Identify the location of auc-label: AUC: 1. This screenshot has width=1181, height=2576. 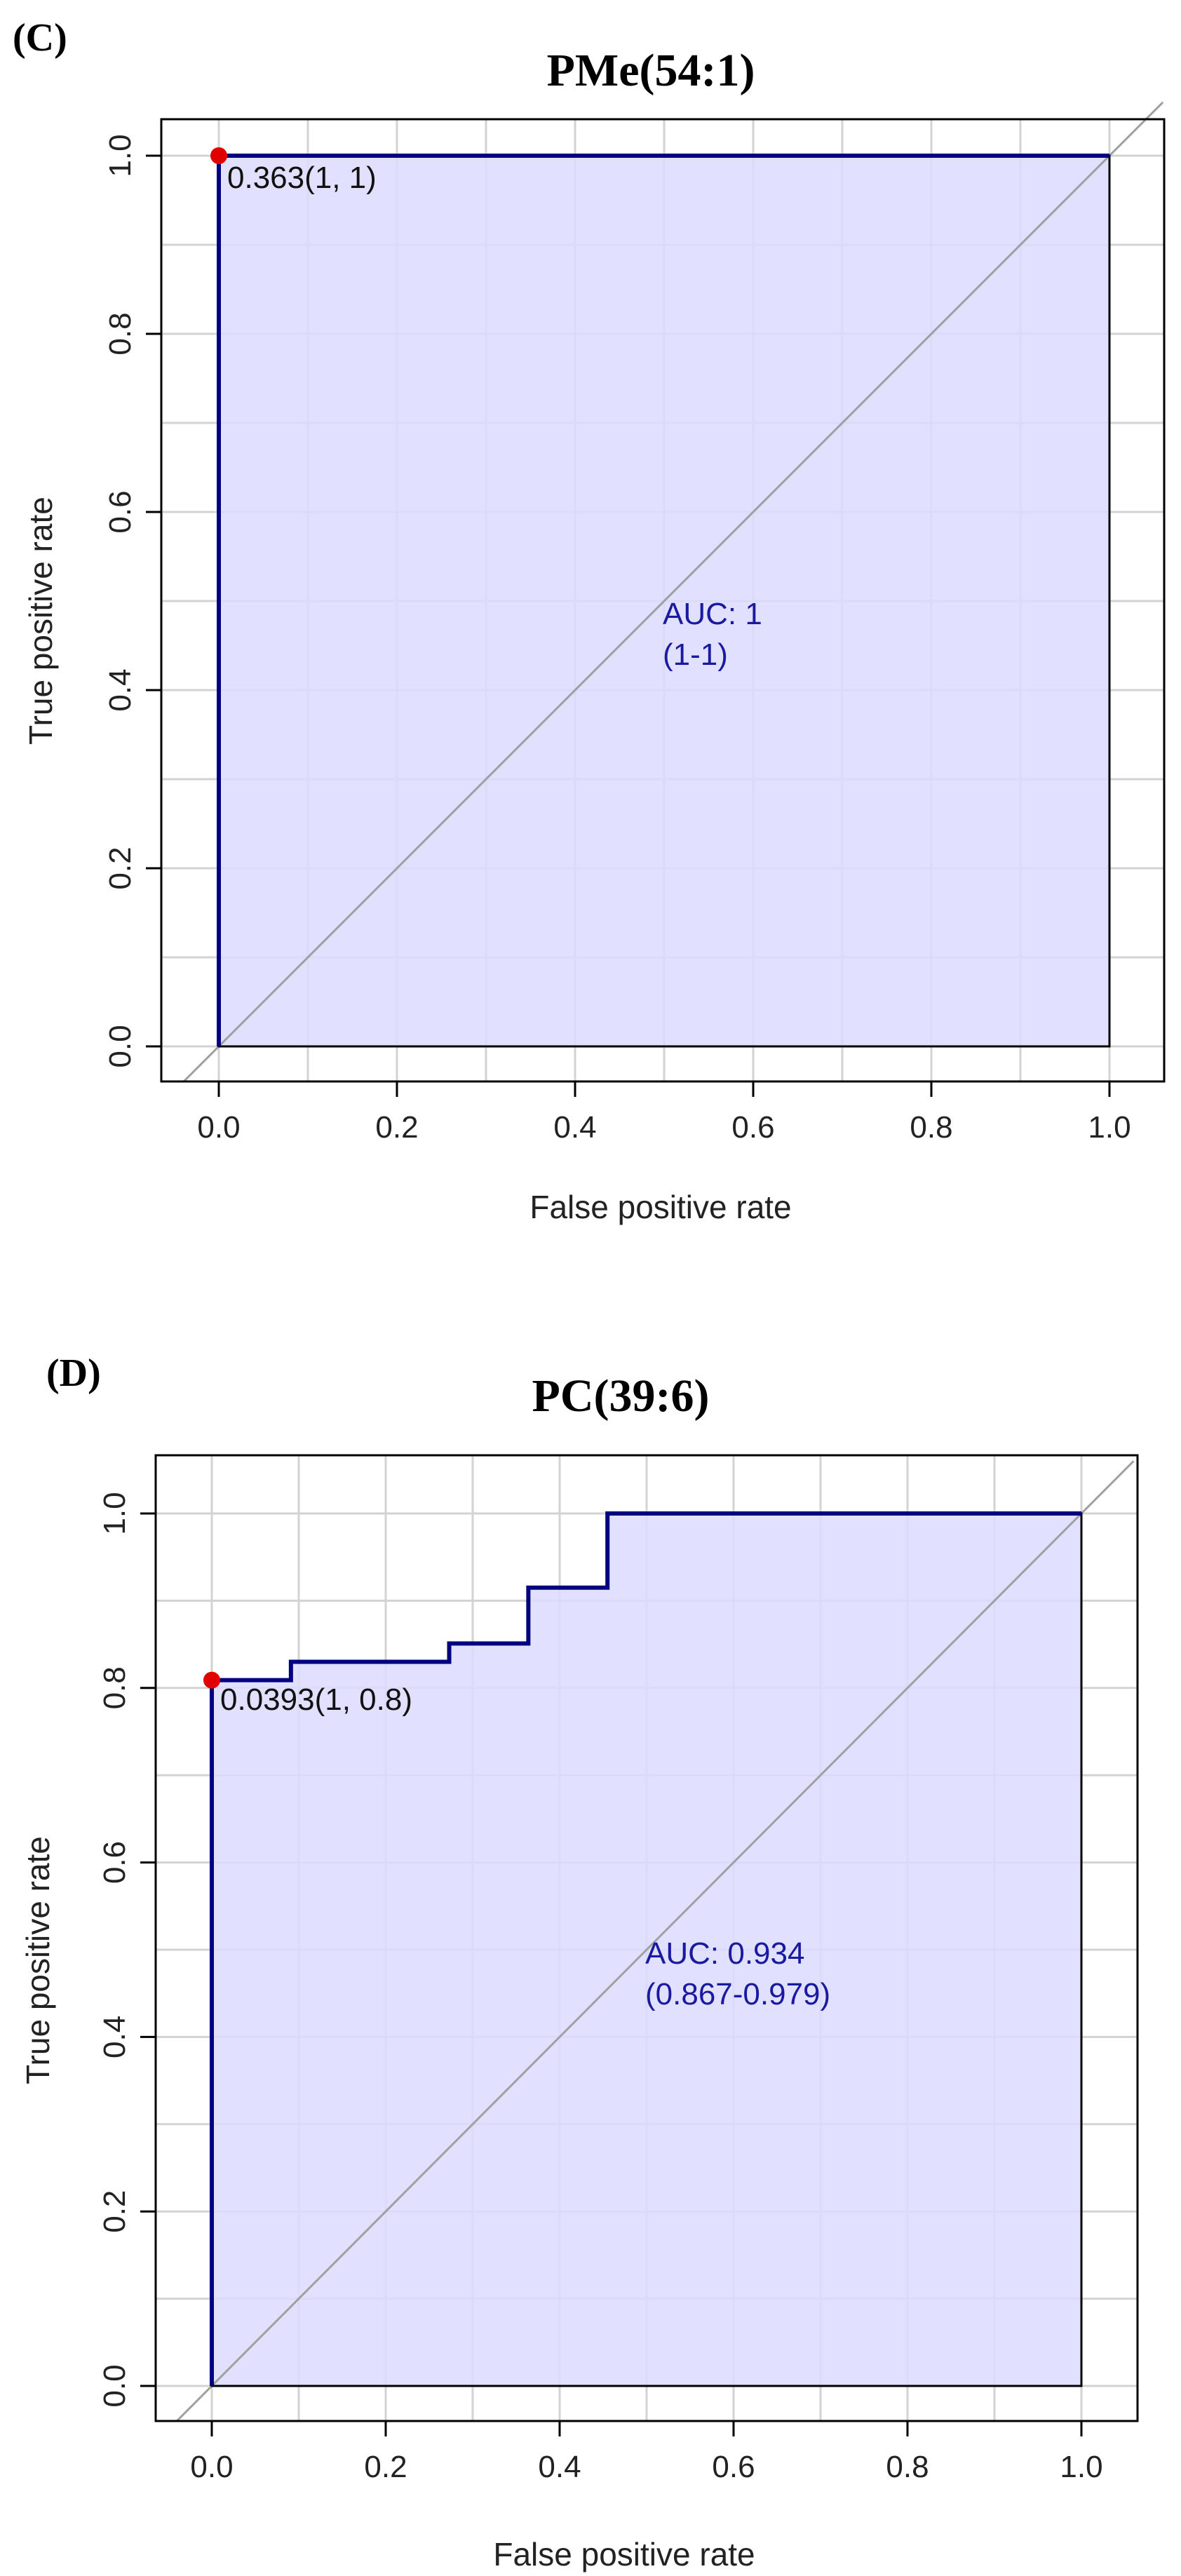
(712, 614).